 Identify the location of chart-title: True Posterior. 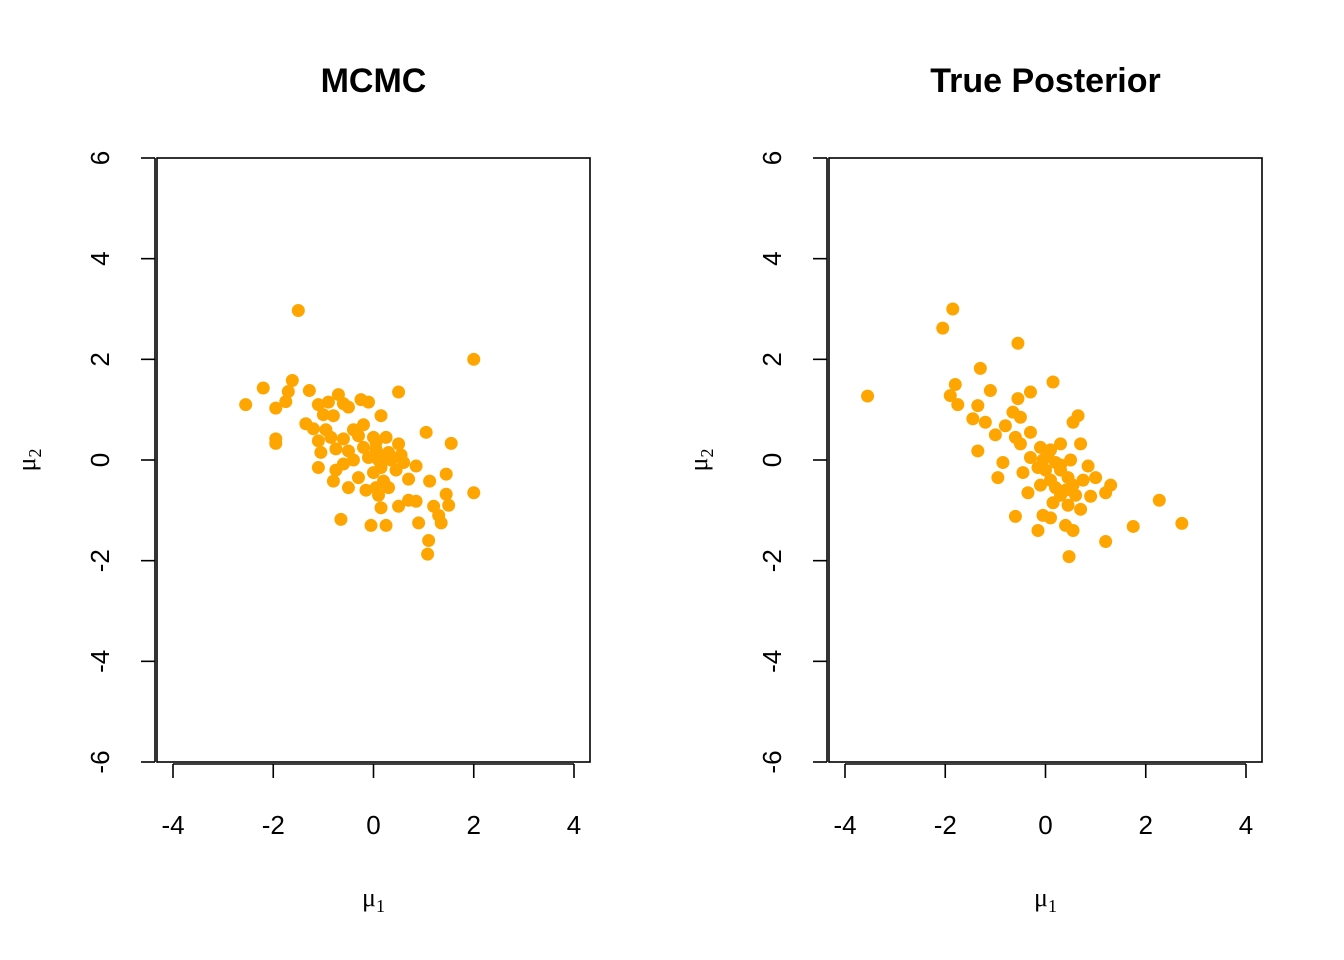
(1045, 81).